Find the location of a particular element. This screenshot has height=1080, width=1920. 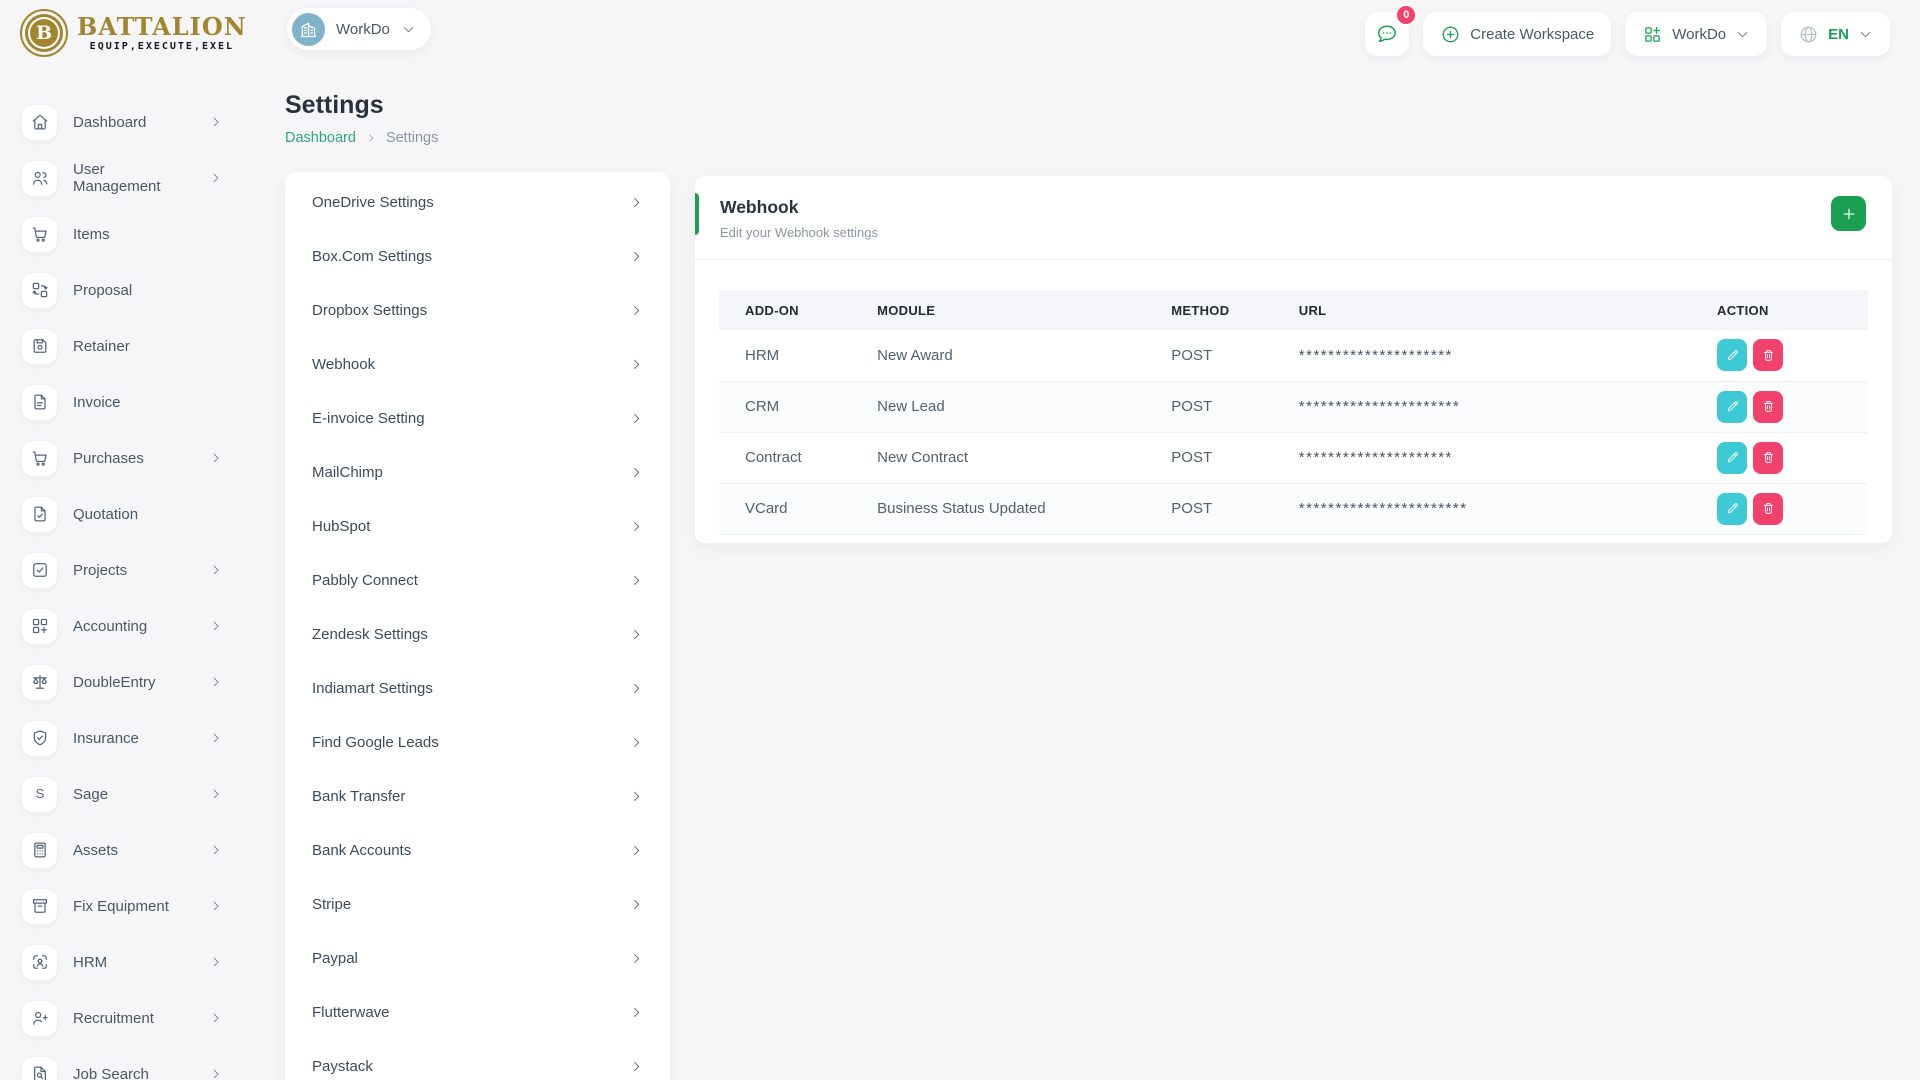

sidebar-item-recruitment: Recruitment is located at coordinates (125, 1018).